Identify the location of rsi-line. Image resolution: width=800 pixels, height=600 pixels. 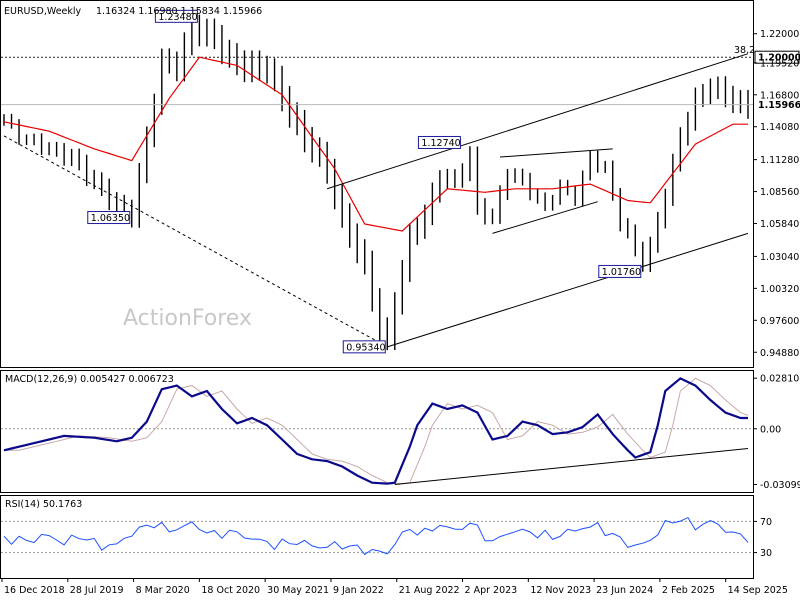
(376, 536).